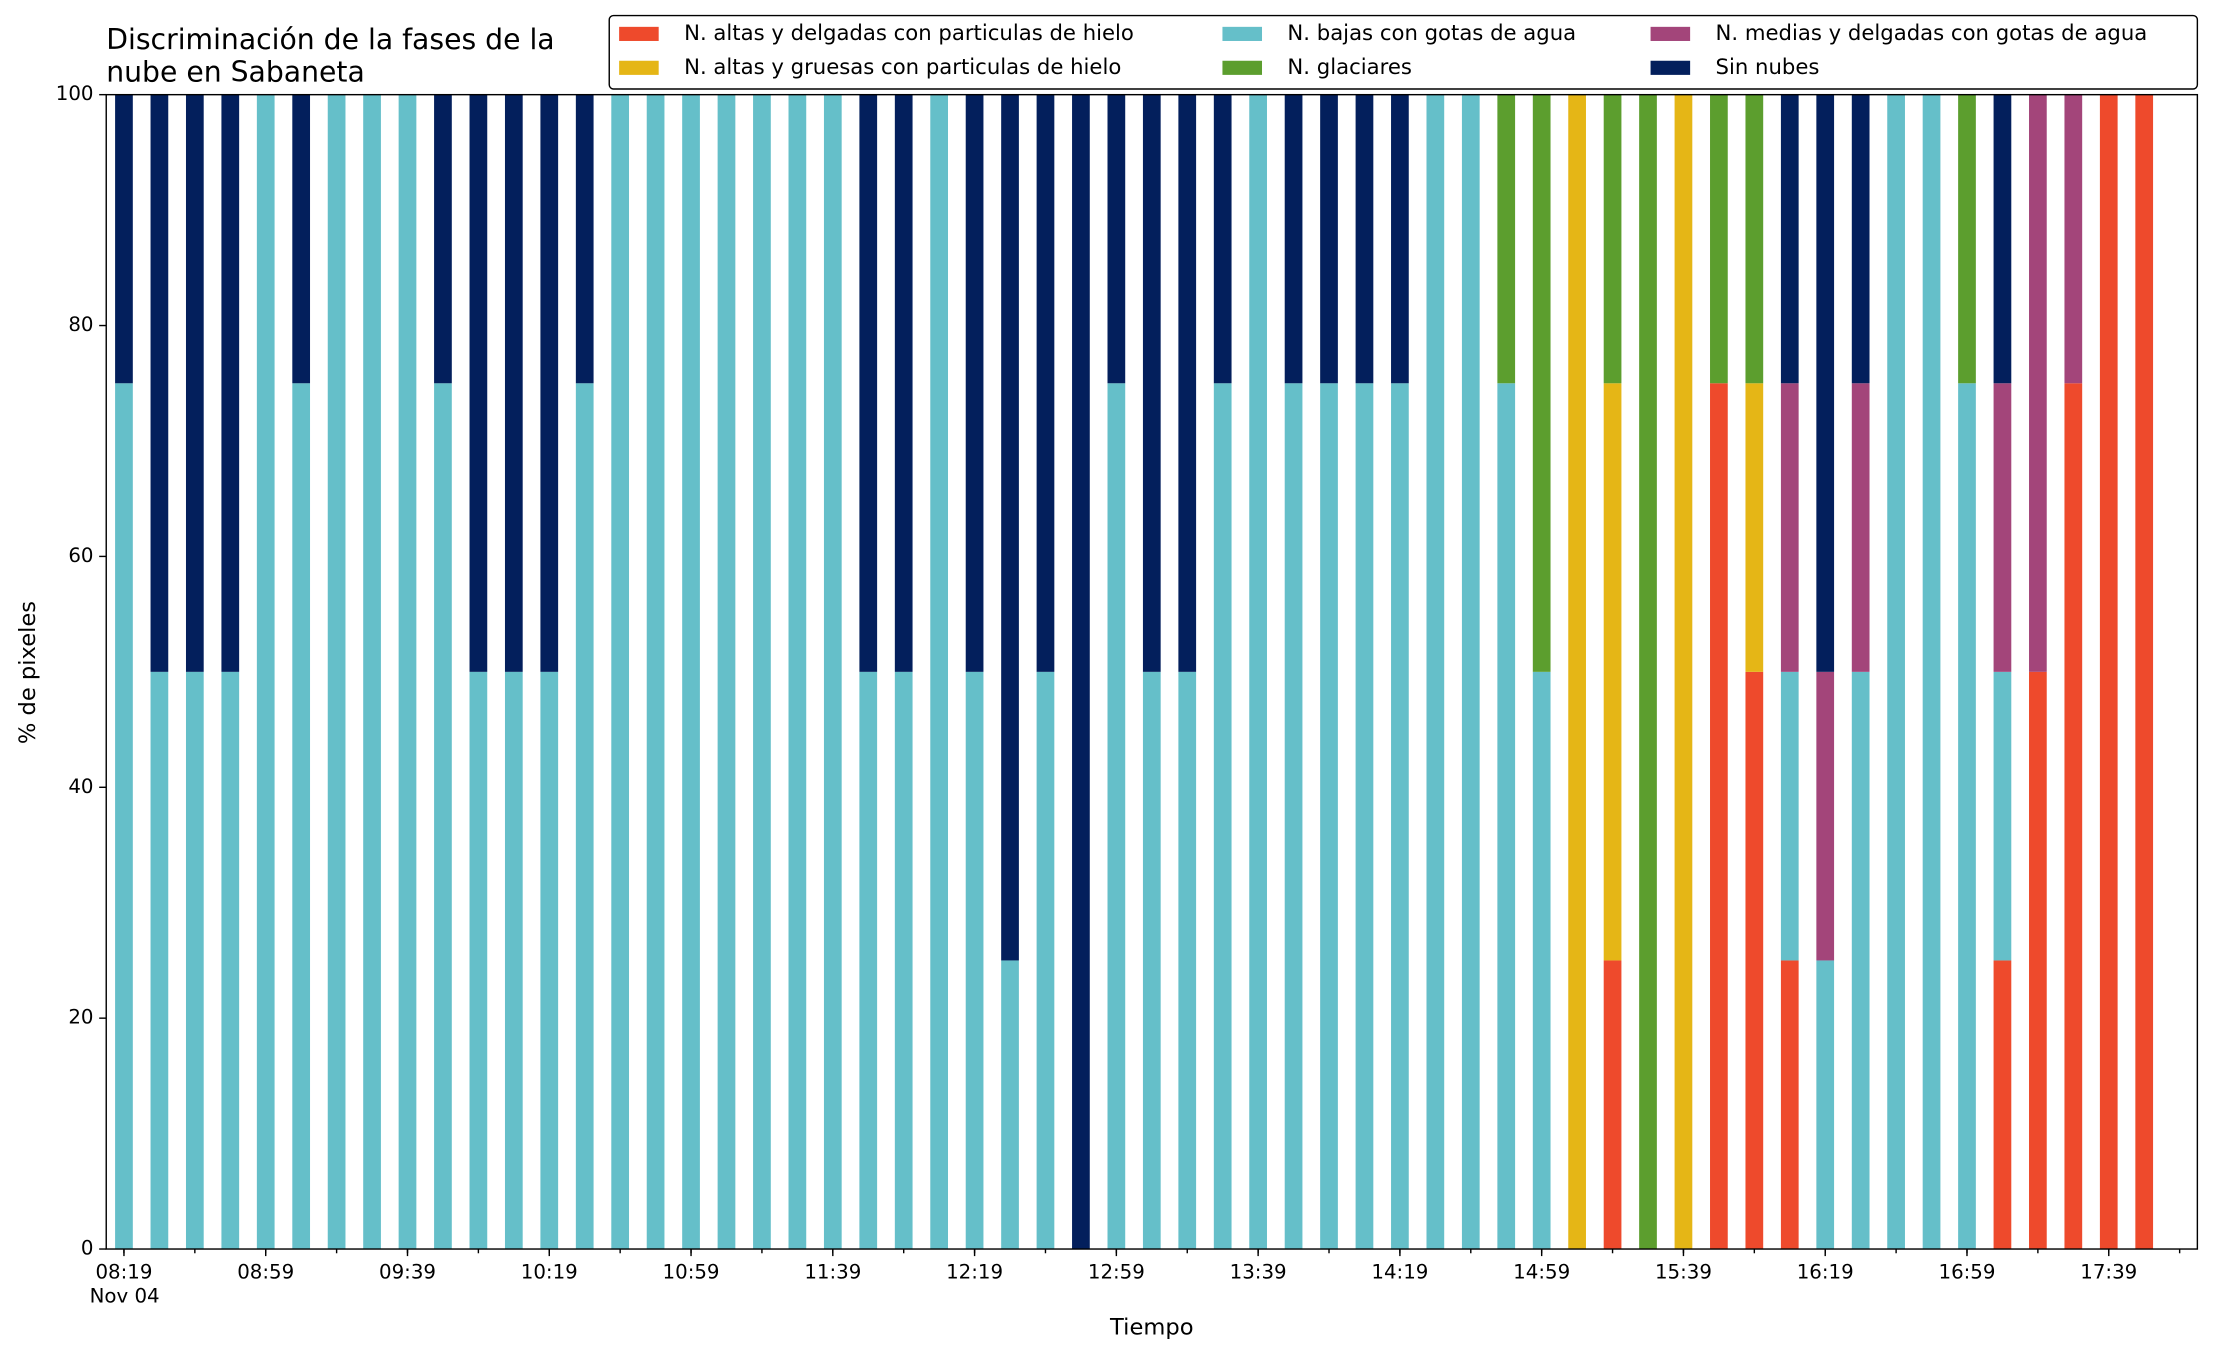 The image size is (2216, 1355). Describe the element at coordinates (1825, 1272) in the screenshot. I see `x-tick-label: 16:19` at that location.